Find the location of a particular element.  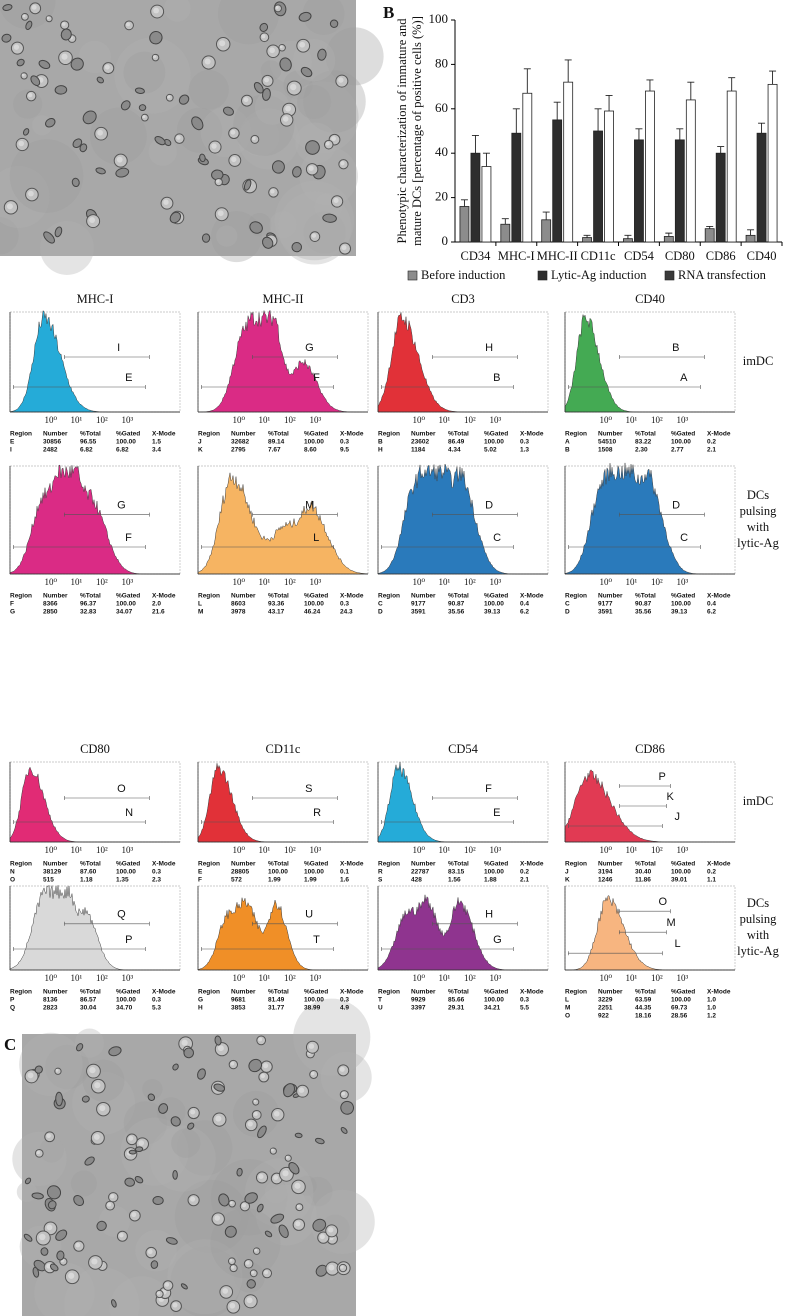

axis-label: 10² is located at coordinates (290, 420).